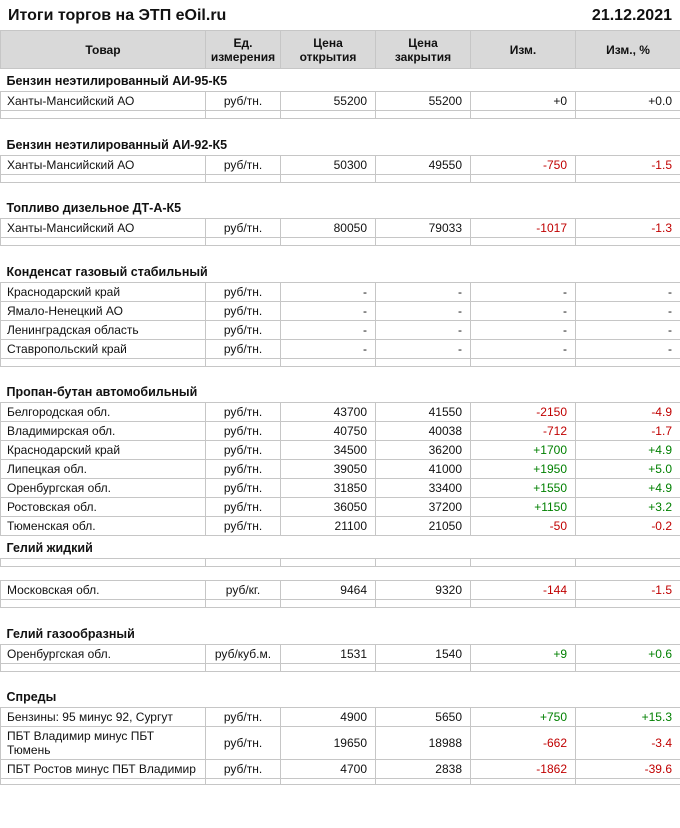 This screenshot has width=680, height=828. What do you see at coordinates (328, 228) in the screenshot?
I see `open-cell: 80050` at bounding box center [328, 228].